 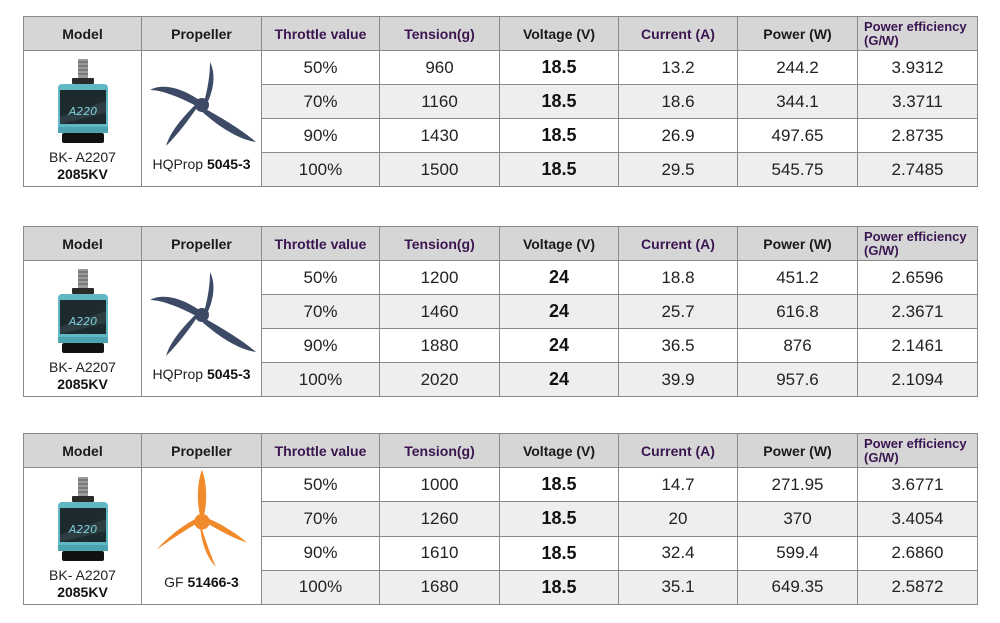 I want to click on power-cell: 370, so click(x=797, y=519).